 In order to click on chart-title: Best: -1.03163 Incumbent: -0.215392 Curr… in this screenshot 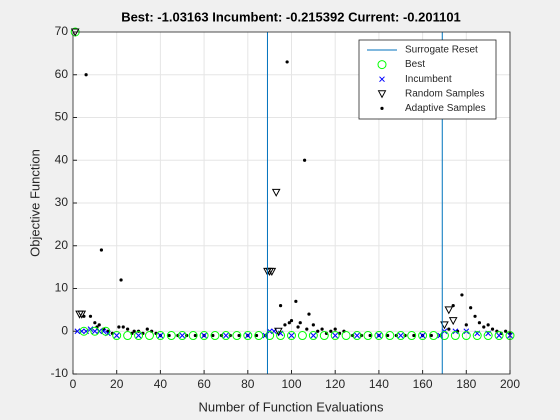, I will do `click(291, 16)`.